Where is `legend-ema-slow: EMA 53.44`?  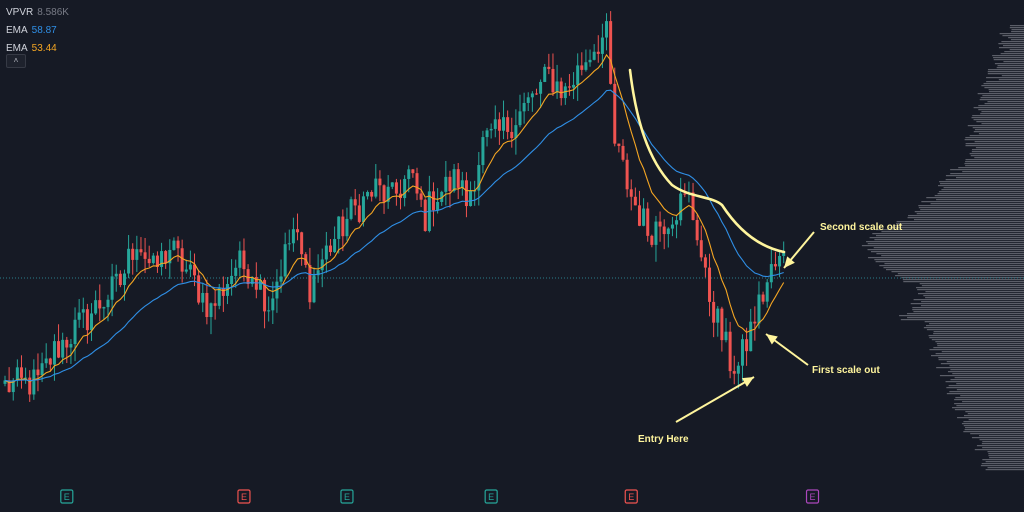 legend-ema-slow: EMA 53.44 is located at coordinates (37, 49).